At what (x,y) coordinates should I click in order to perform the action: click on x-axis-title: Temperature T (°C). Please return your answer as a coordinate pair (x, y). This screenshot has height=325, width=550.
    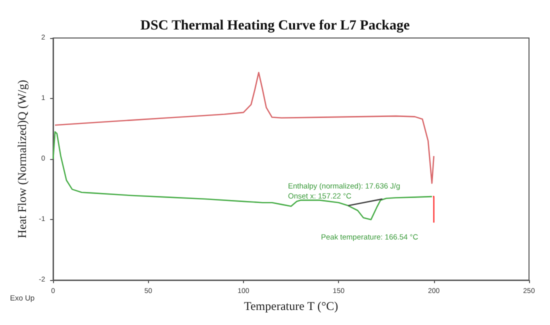
    Looking at the image, I should click on (291, 306).